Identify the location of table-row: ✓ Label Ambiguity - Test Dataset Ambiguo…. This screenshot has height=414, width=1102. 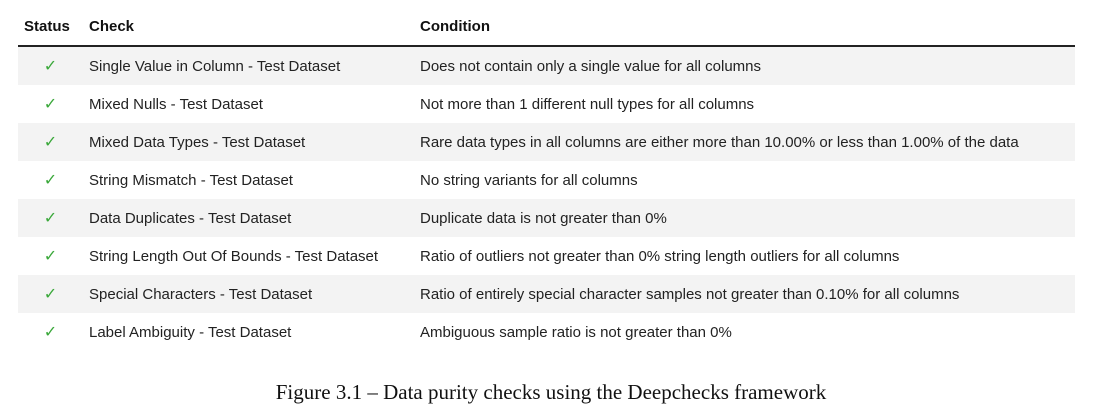
(546, 332).